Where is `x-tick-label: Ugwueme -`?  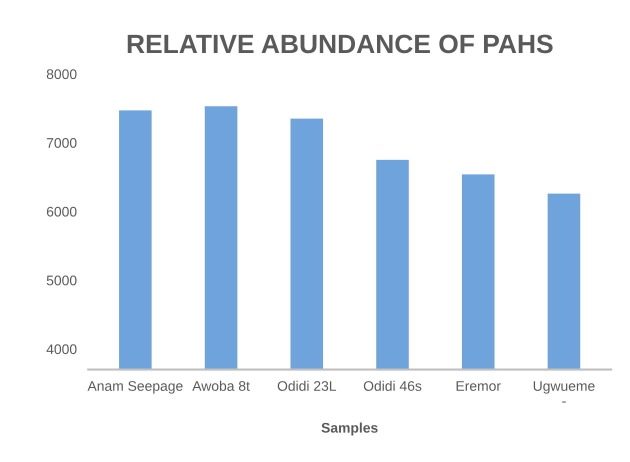 x-tick-label: Ugwueme - is located at coordinates (564, 392).